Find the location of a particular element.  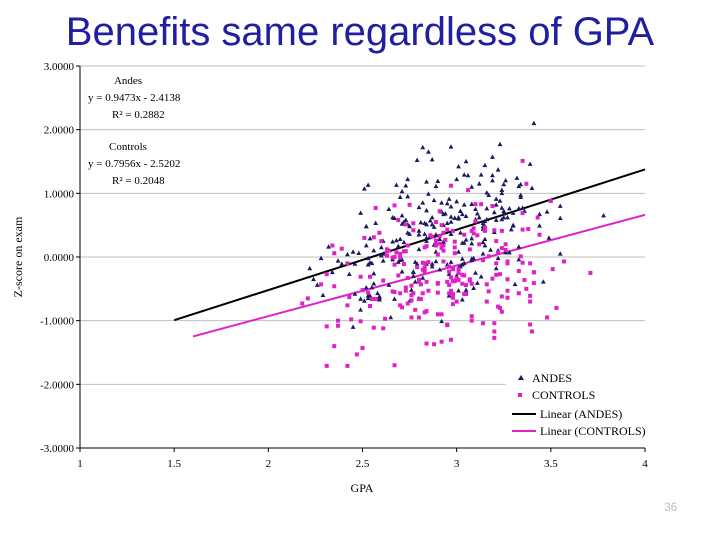

x-tick-label: 2.5 is located at coordinates (363, 464).